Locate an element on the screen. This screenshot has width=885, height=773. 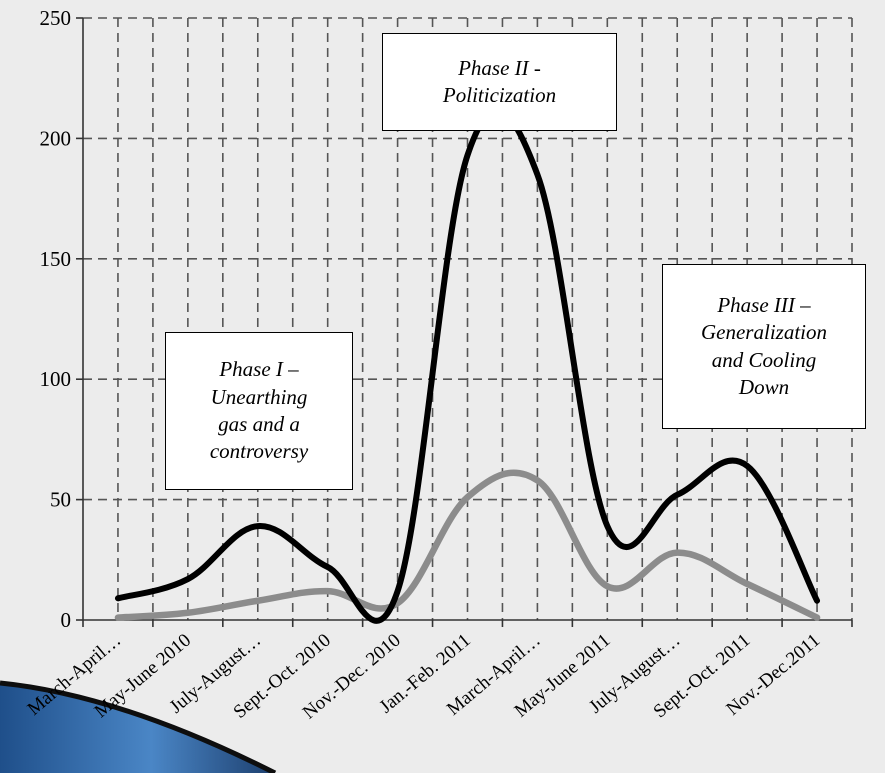
decorative-ribbon is located at coordinates (137, 728).